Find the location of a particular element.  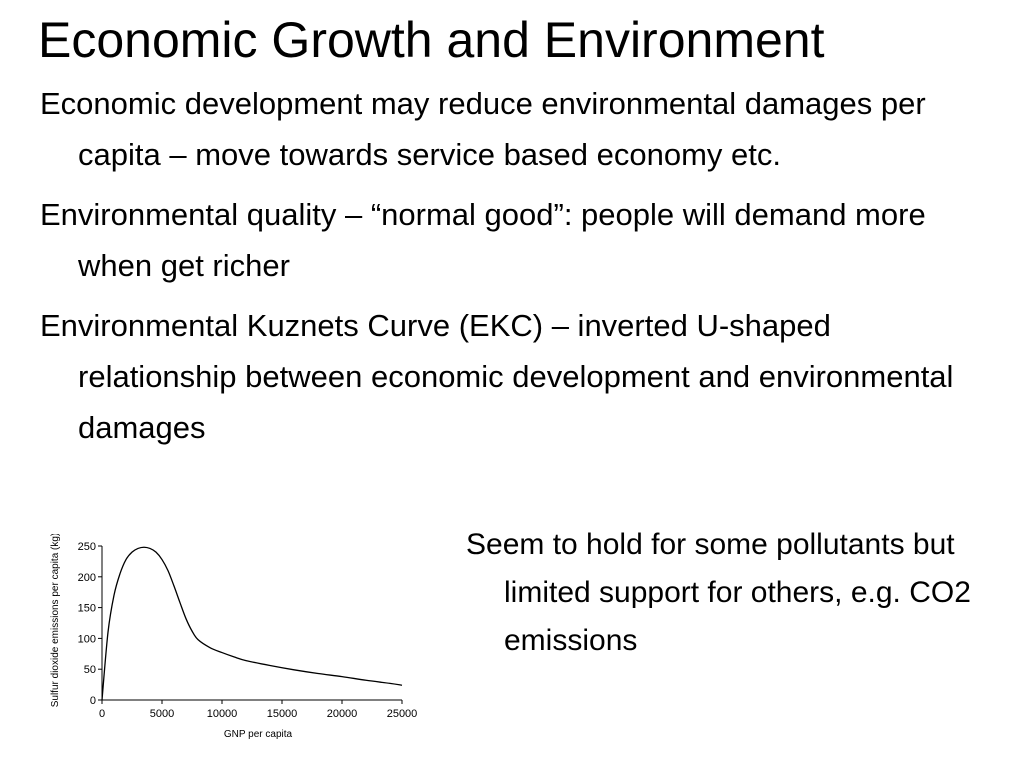

x-tick-label: 5000 is located at coordinates (162, 714).